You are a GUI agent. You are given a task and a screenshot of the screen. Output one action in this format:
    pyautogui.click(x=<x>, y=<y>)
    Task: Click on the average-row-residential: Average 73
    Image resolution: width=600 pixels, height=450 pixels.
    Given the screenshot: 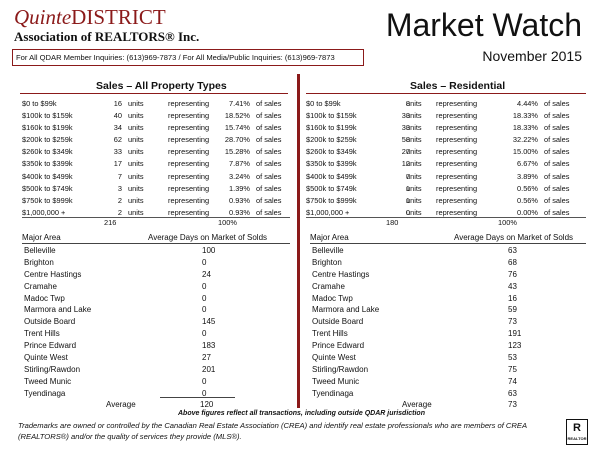 What is the action you would take?
    pyautogui.click(x=448, y=404)
    